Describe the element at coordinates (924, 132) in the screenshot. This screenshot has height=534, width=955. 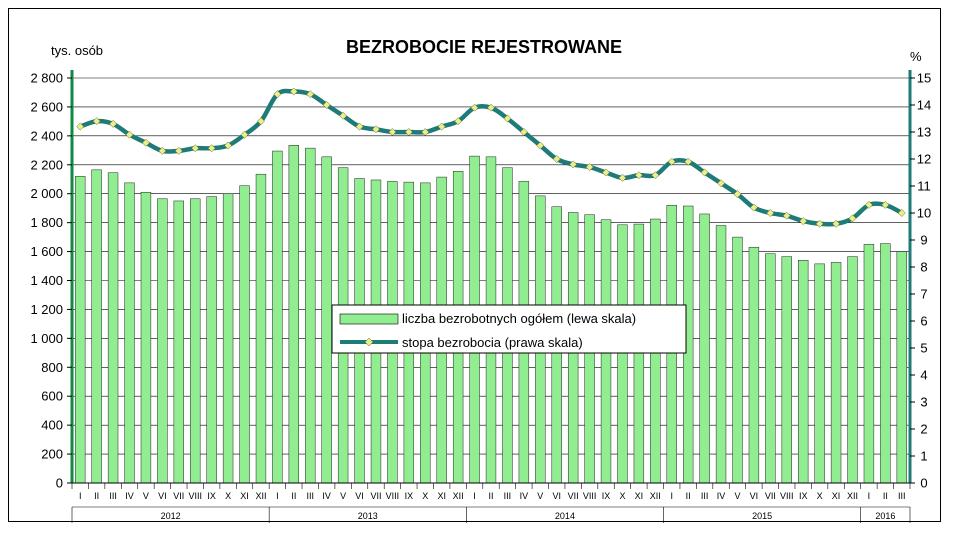
I see `right-tick-label: 13` at that location.